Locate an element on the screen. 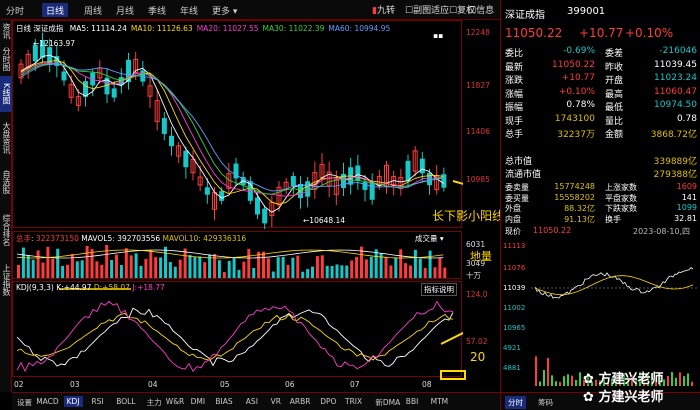 Image resolution: width=700 pixels, height=410 pixels. tab-indicator-asi: ASI is located at coordinates (251, 401).